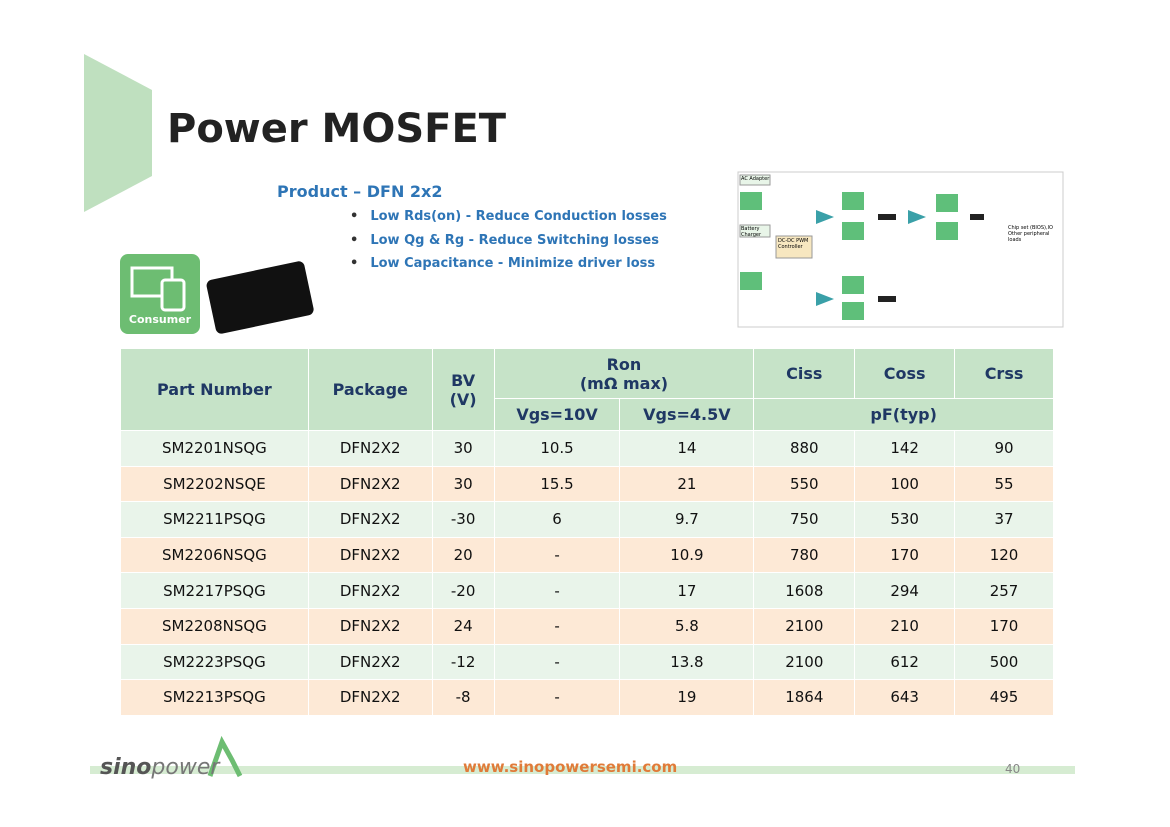 The width and height of the screenshot is (1170, 827). What do you see at coordinates (463, 662) in the screenshot?
I see `table-cell: -12` at bounding box center [463, 662].